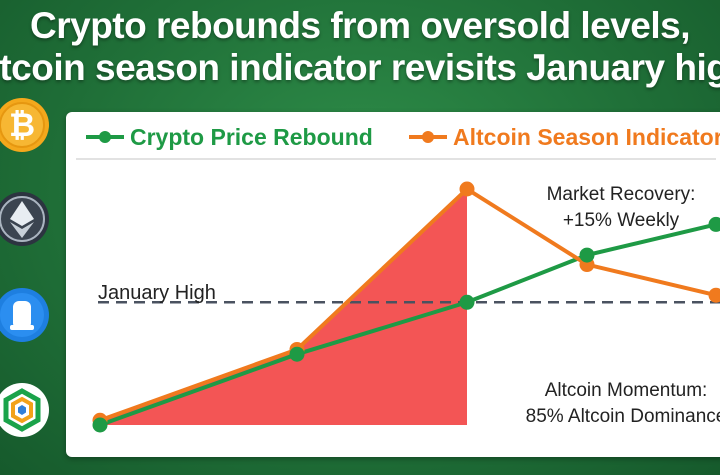 The width and height of the screenshot is (720, 475). I want to click on annotation-market-recovery-line1: Market Recovery:, so click(621, 194).